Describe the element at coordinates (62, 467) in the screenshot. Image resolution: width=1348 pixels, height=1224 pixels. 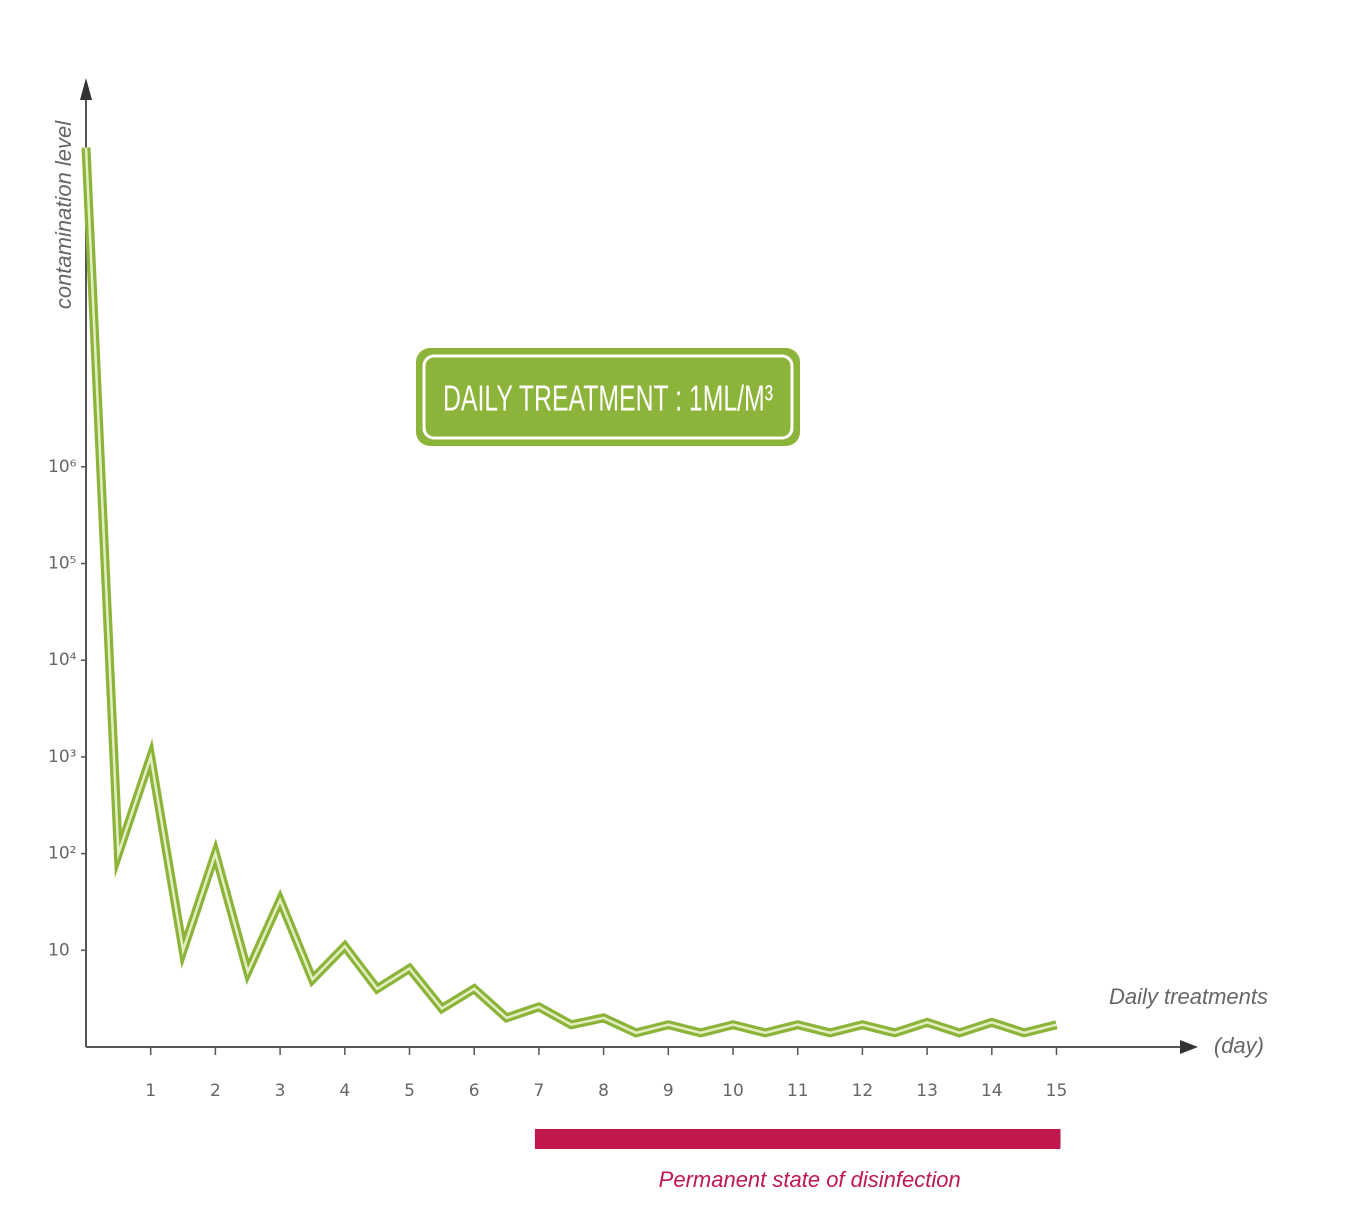
I see `y-tick-label: 10⁶` at that location.